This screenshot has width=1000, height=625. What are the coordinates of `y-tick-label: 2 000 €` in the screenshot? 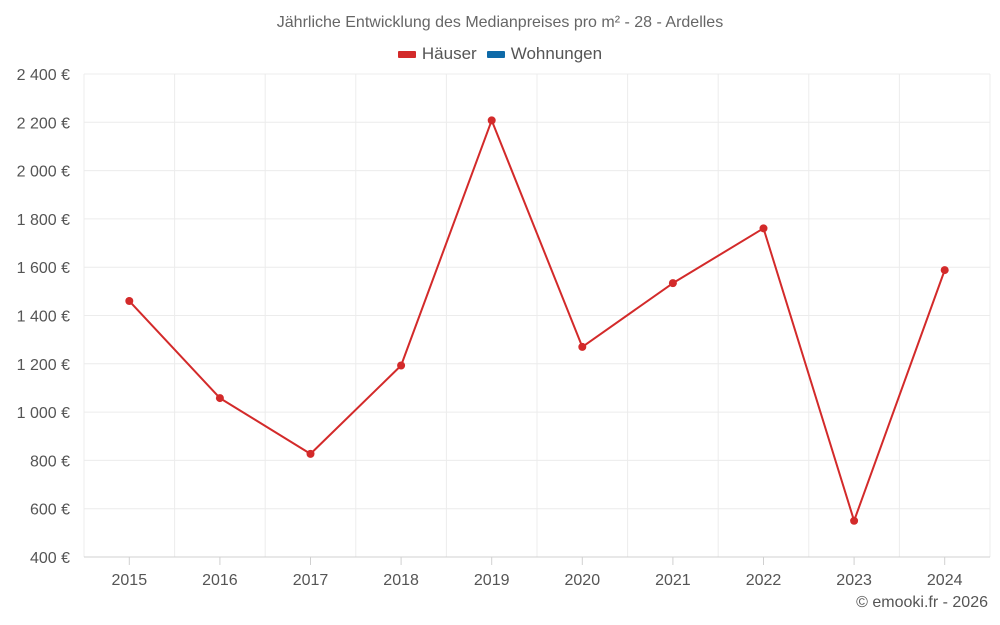 It's located at (43, 172).